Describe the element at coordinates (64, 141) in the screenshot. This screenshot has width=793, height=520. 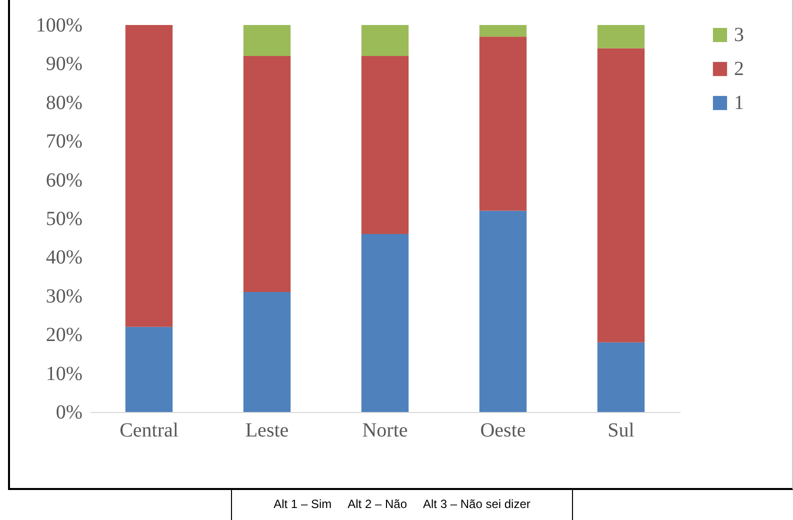
I see `y-tick-label: 70%` at that location.